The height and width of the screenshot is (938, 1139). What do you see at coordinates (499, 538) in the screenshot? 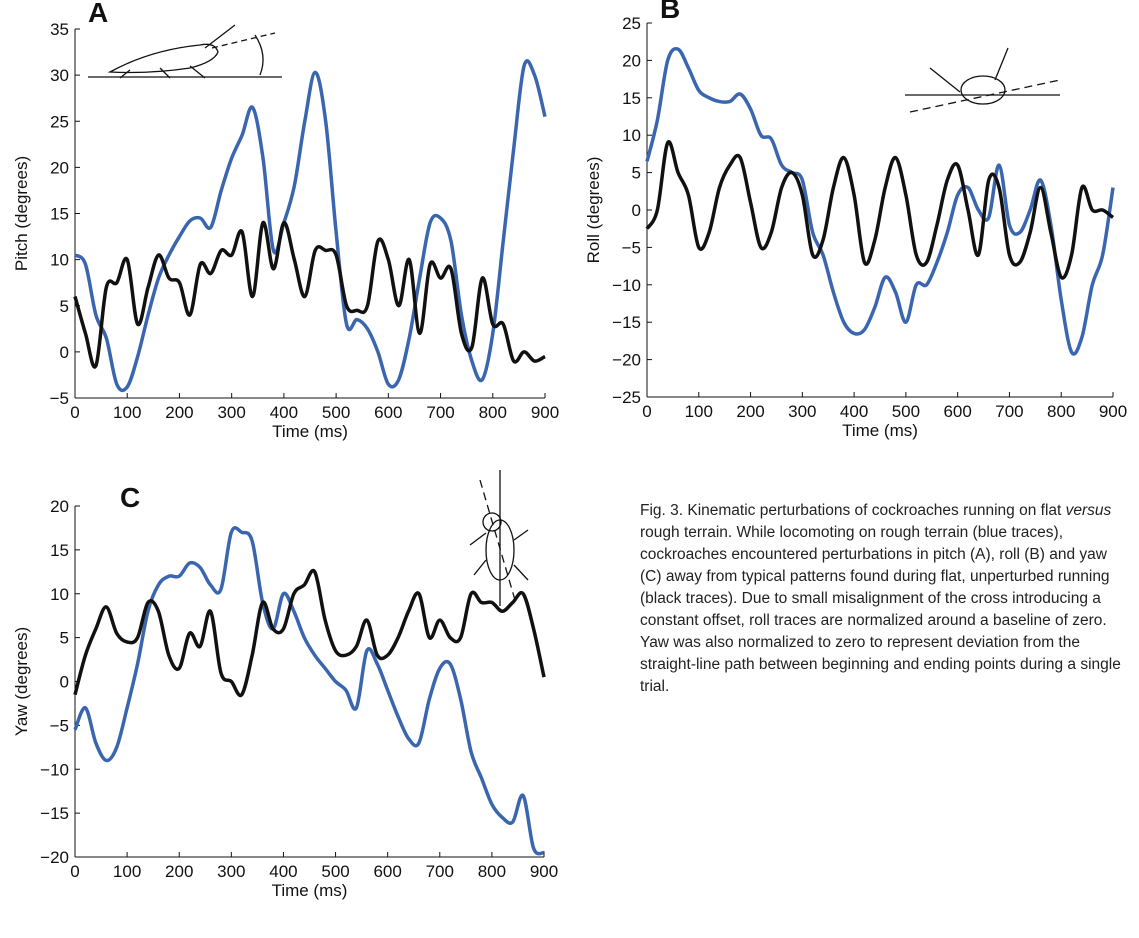
I see `cockroach-top-sketch` at bounding box center [499, 538].